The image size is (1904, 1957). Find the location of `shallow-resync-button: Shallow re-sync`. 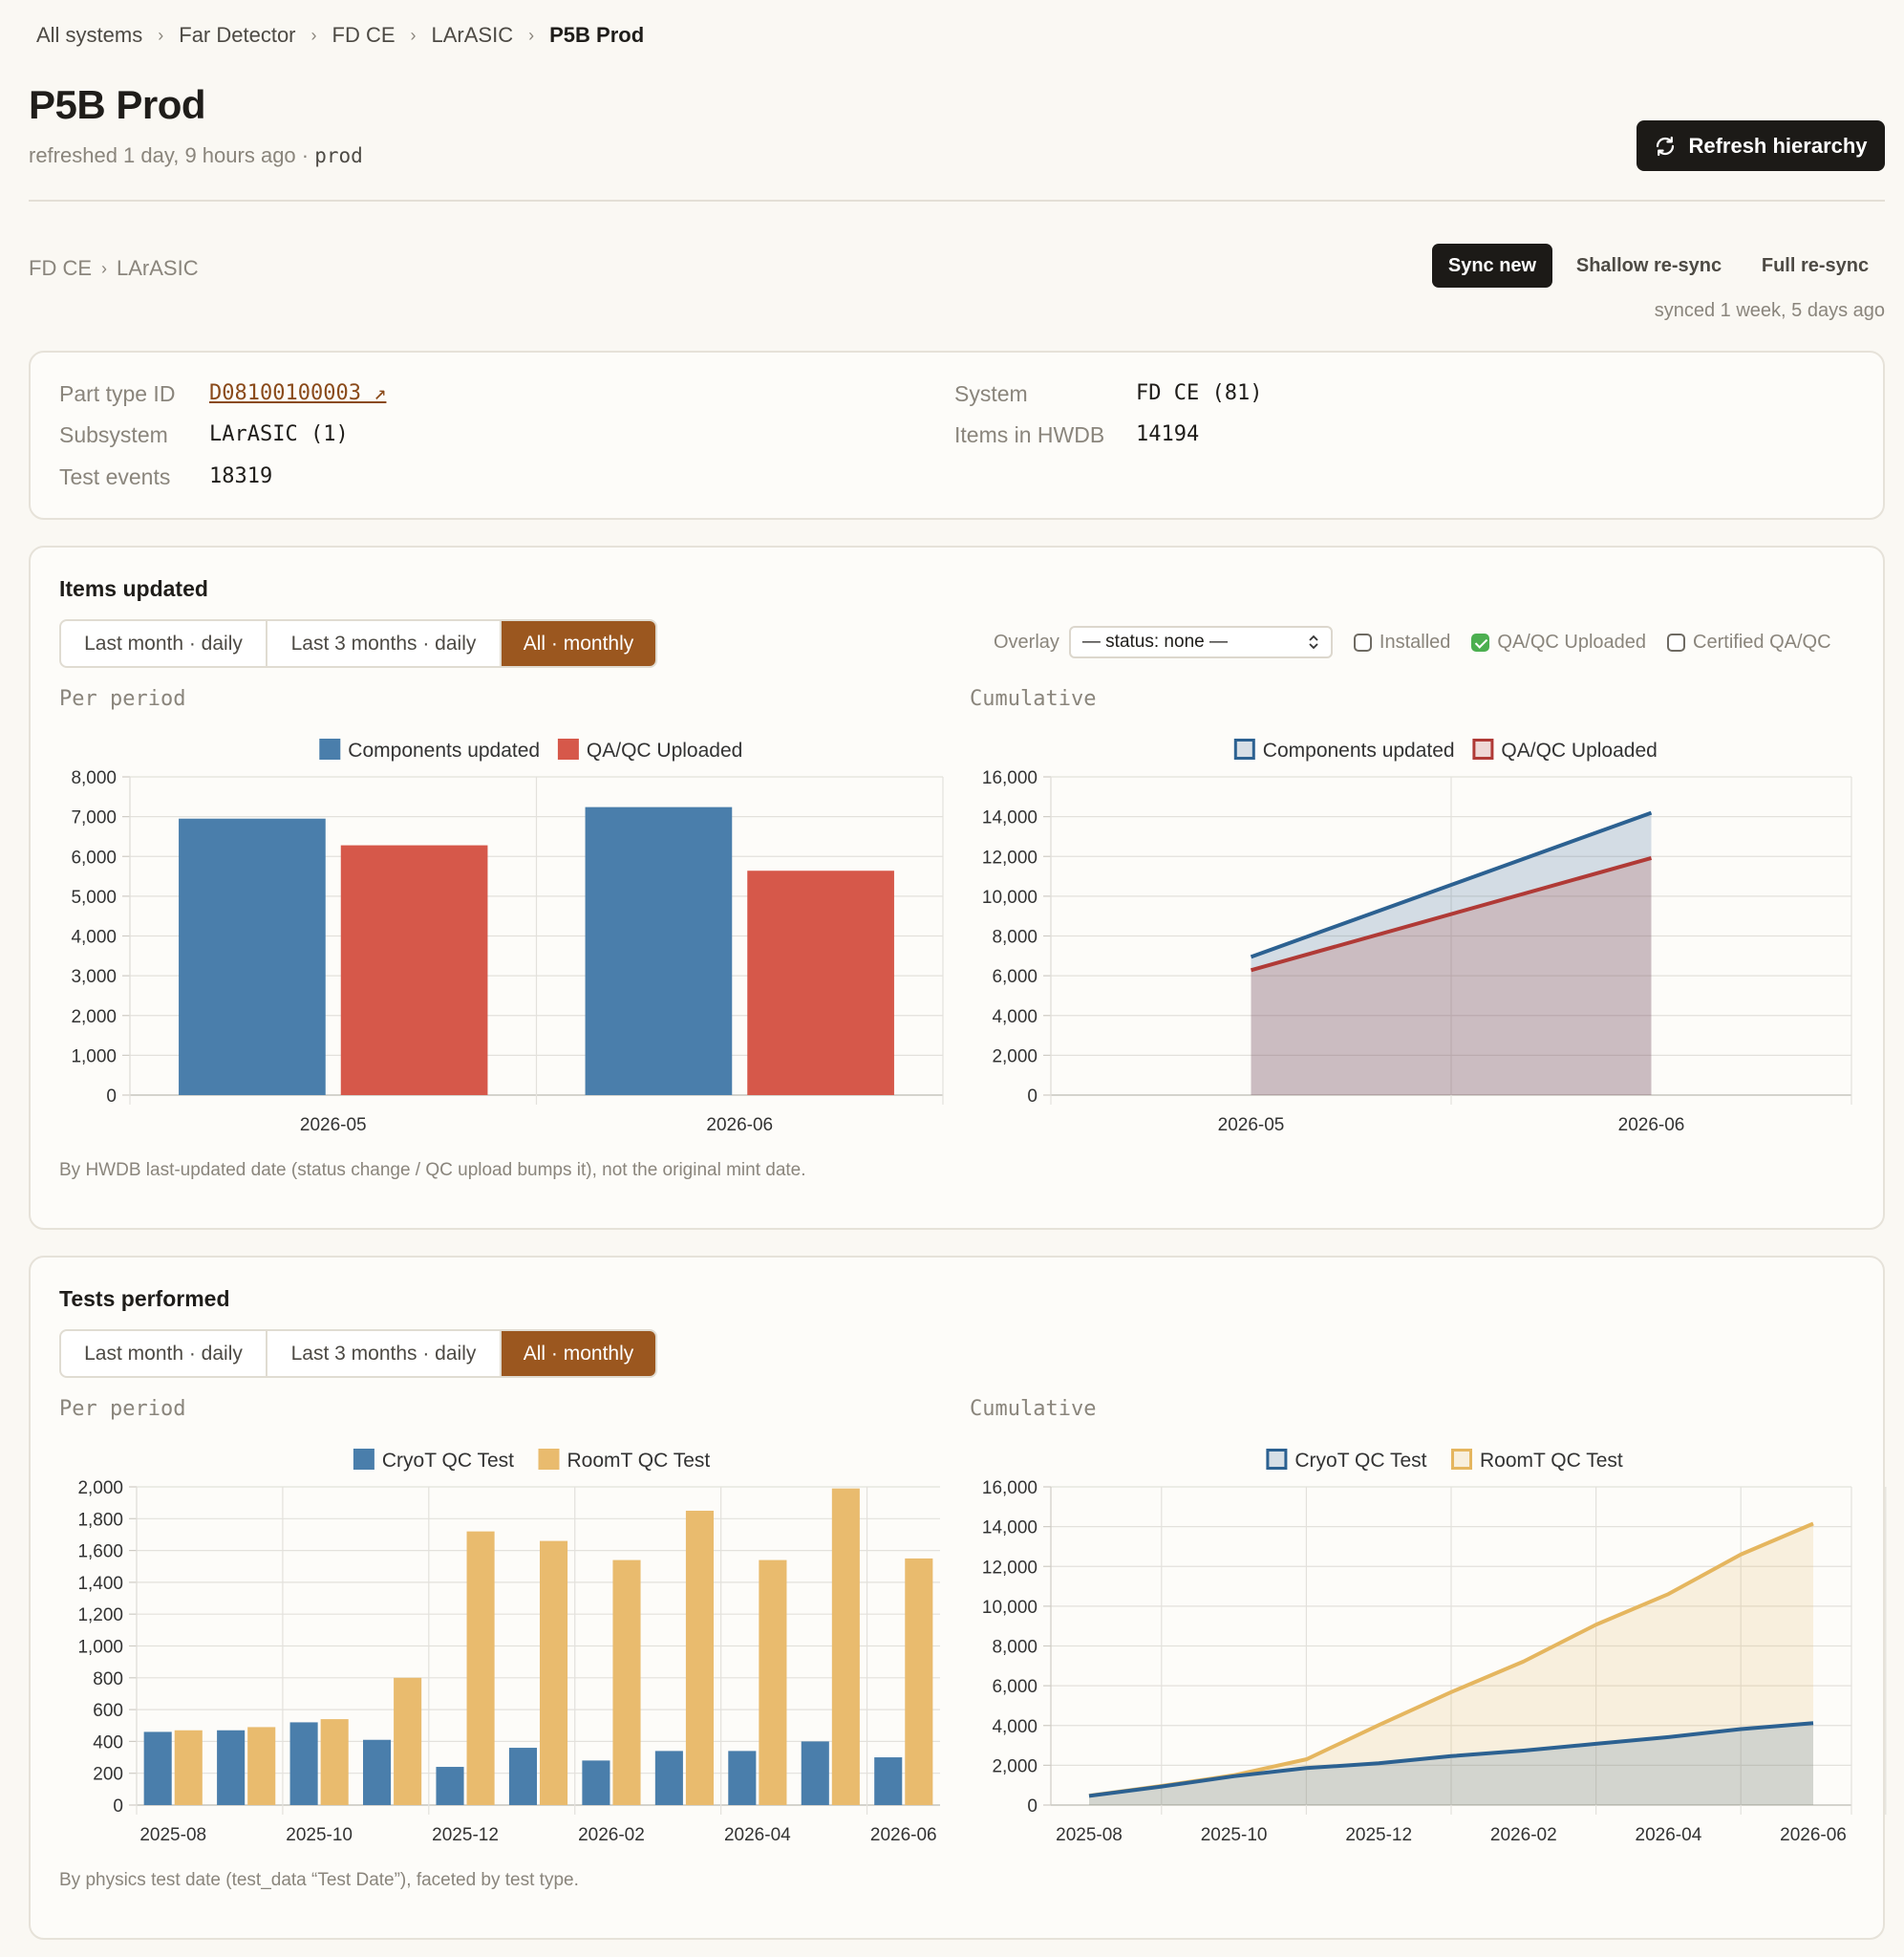

shallow-resync-button: Shallow re-sync is located at coordinates (1649, 265).